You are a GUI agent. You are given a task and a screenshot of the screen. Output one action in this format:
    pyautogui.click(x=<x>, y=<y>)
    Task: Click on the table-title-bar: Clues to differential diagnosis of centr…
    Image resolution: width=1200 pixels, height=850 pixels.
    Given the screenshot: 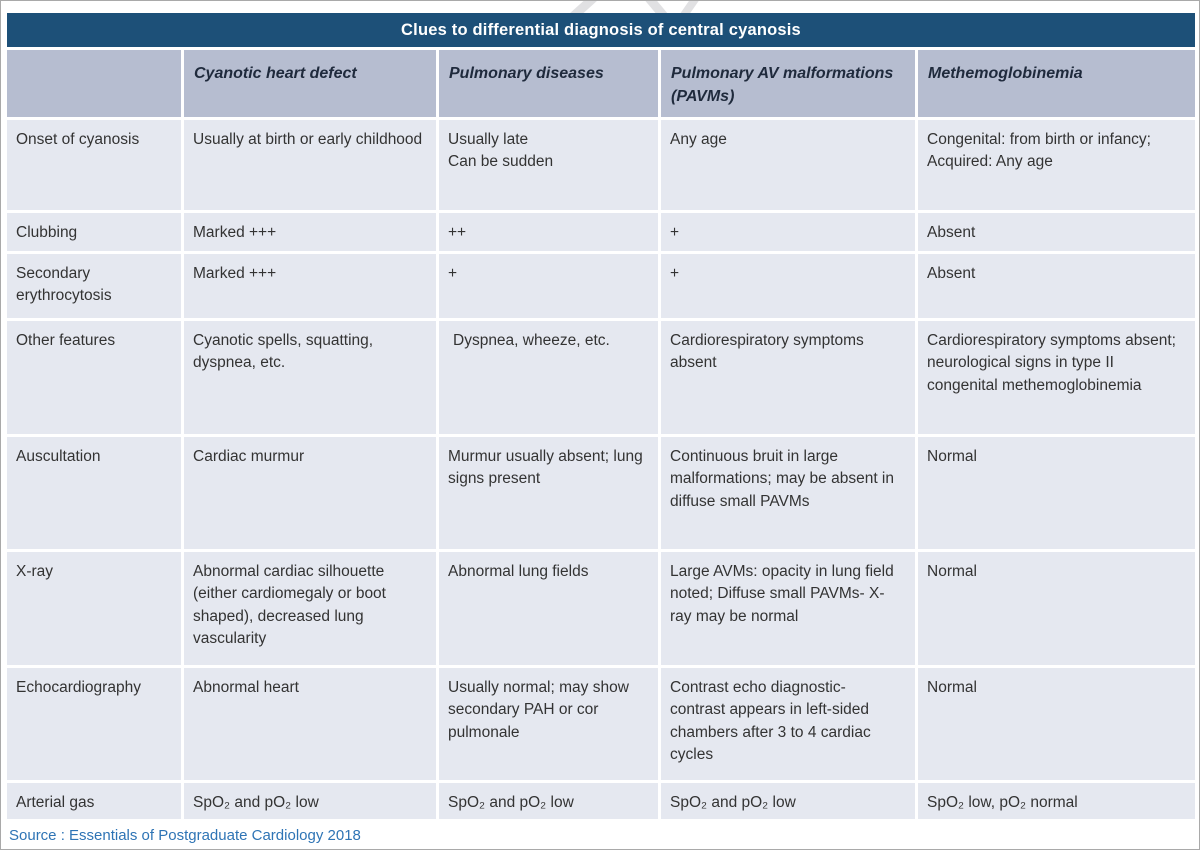 What is the action you would take?
    pyautogui.click(x=601, y=30)
    